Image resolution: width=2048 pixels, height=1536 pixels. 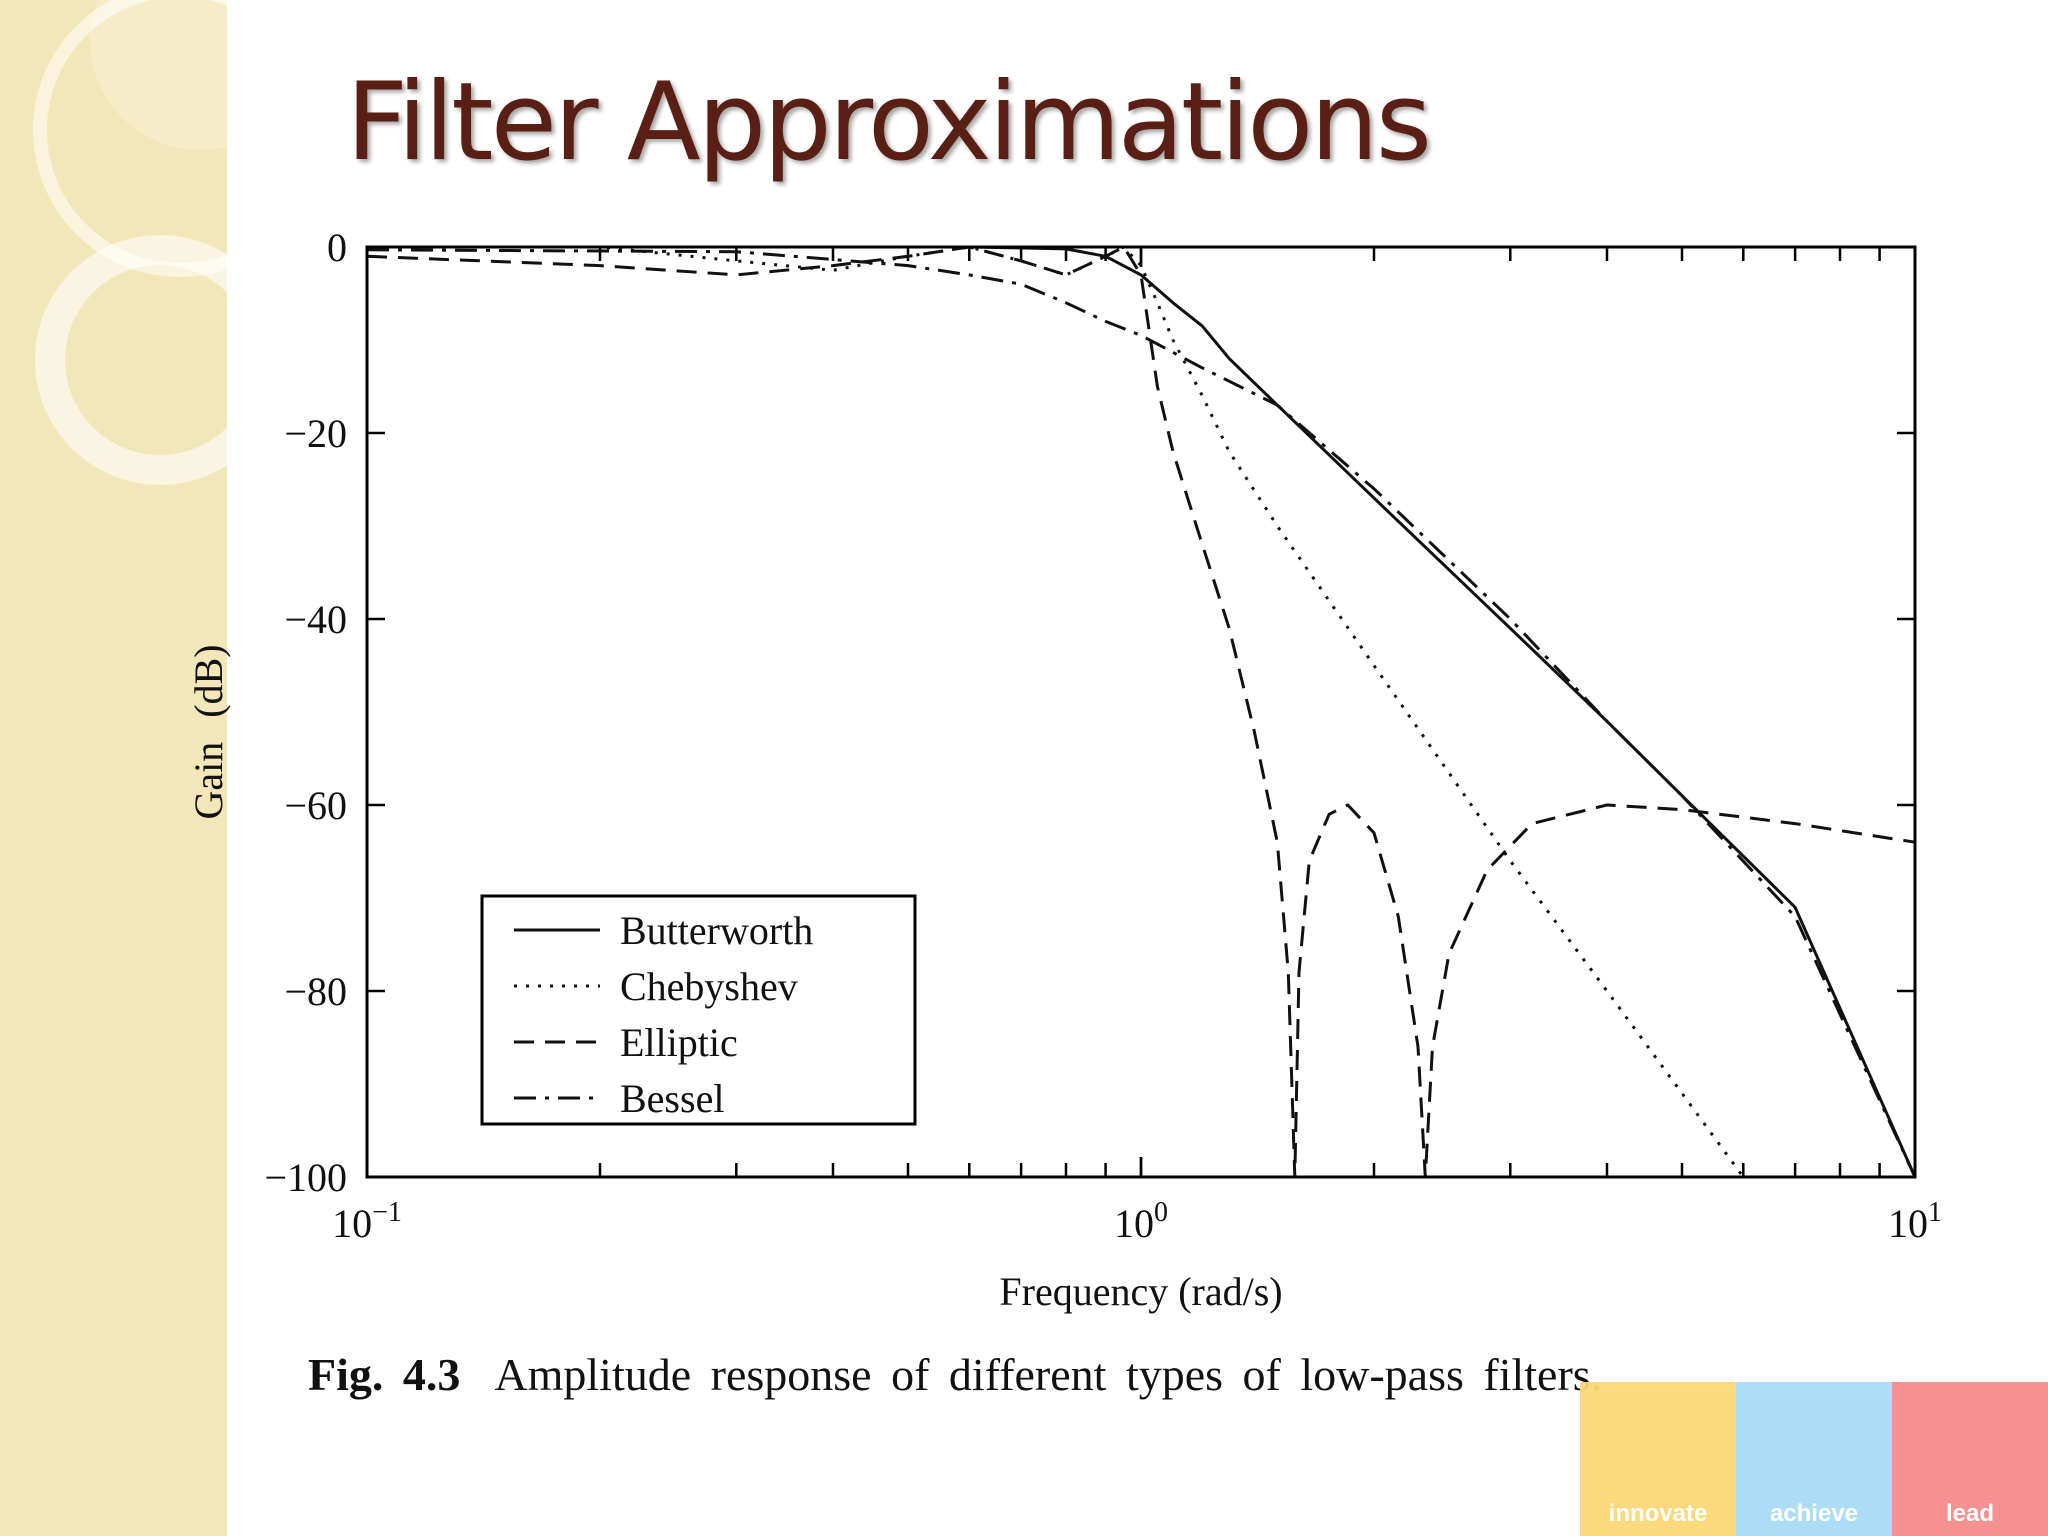 I want to click on y-axis-label: Gain (dB), so click(x=208, y=731).